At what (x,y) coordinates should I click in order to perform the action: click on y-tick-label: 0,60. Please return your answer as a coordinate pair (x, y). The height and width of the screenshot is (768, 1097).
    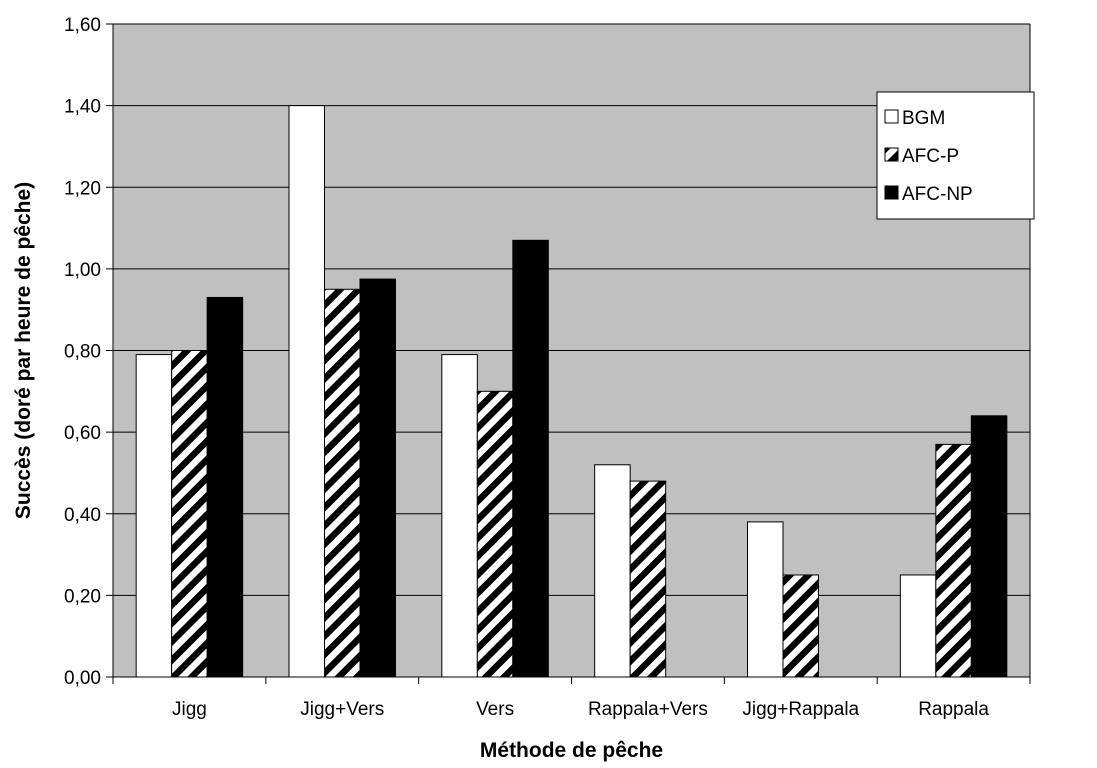
    Looking at the image, I should click on (82, 433).